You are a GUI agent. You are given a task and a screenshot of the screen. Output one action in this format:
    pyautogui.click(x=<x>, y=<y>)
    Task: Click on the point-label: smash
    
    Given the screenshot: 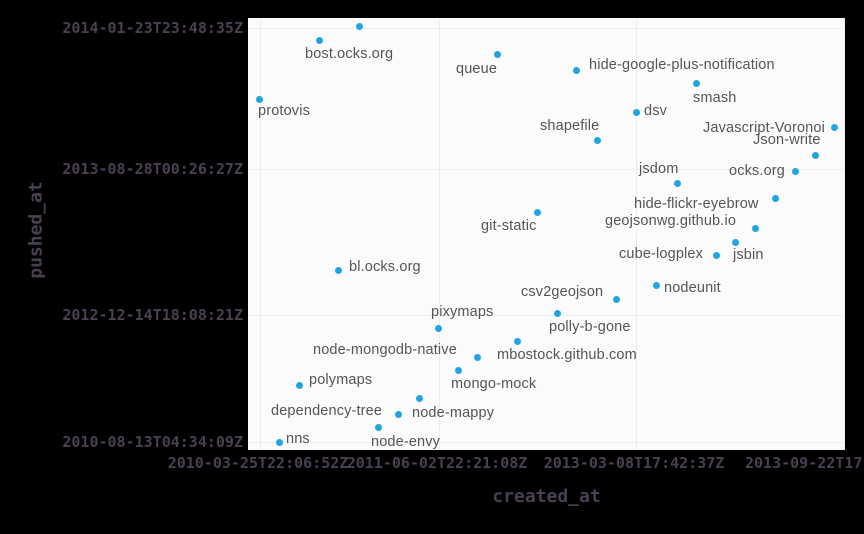 What is the action you would take?
    pyautogui.click(x=715, y=98)
    